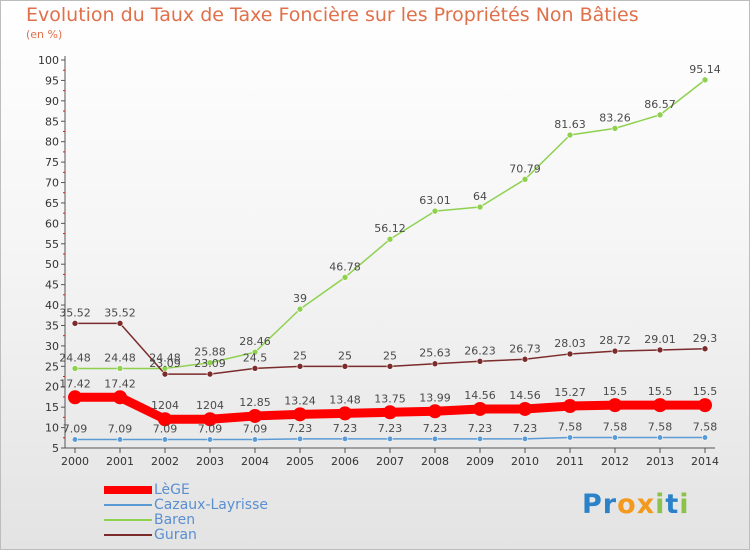 This screenshot has height=550, width=750. Describe the element at coordinates (390, 228) in the screenshot. I see `data-label: 56.12` at that location.